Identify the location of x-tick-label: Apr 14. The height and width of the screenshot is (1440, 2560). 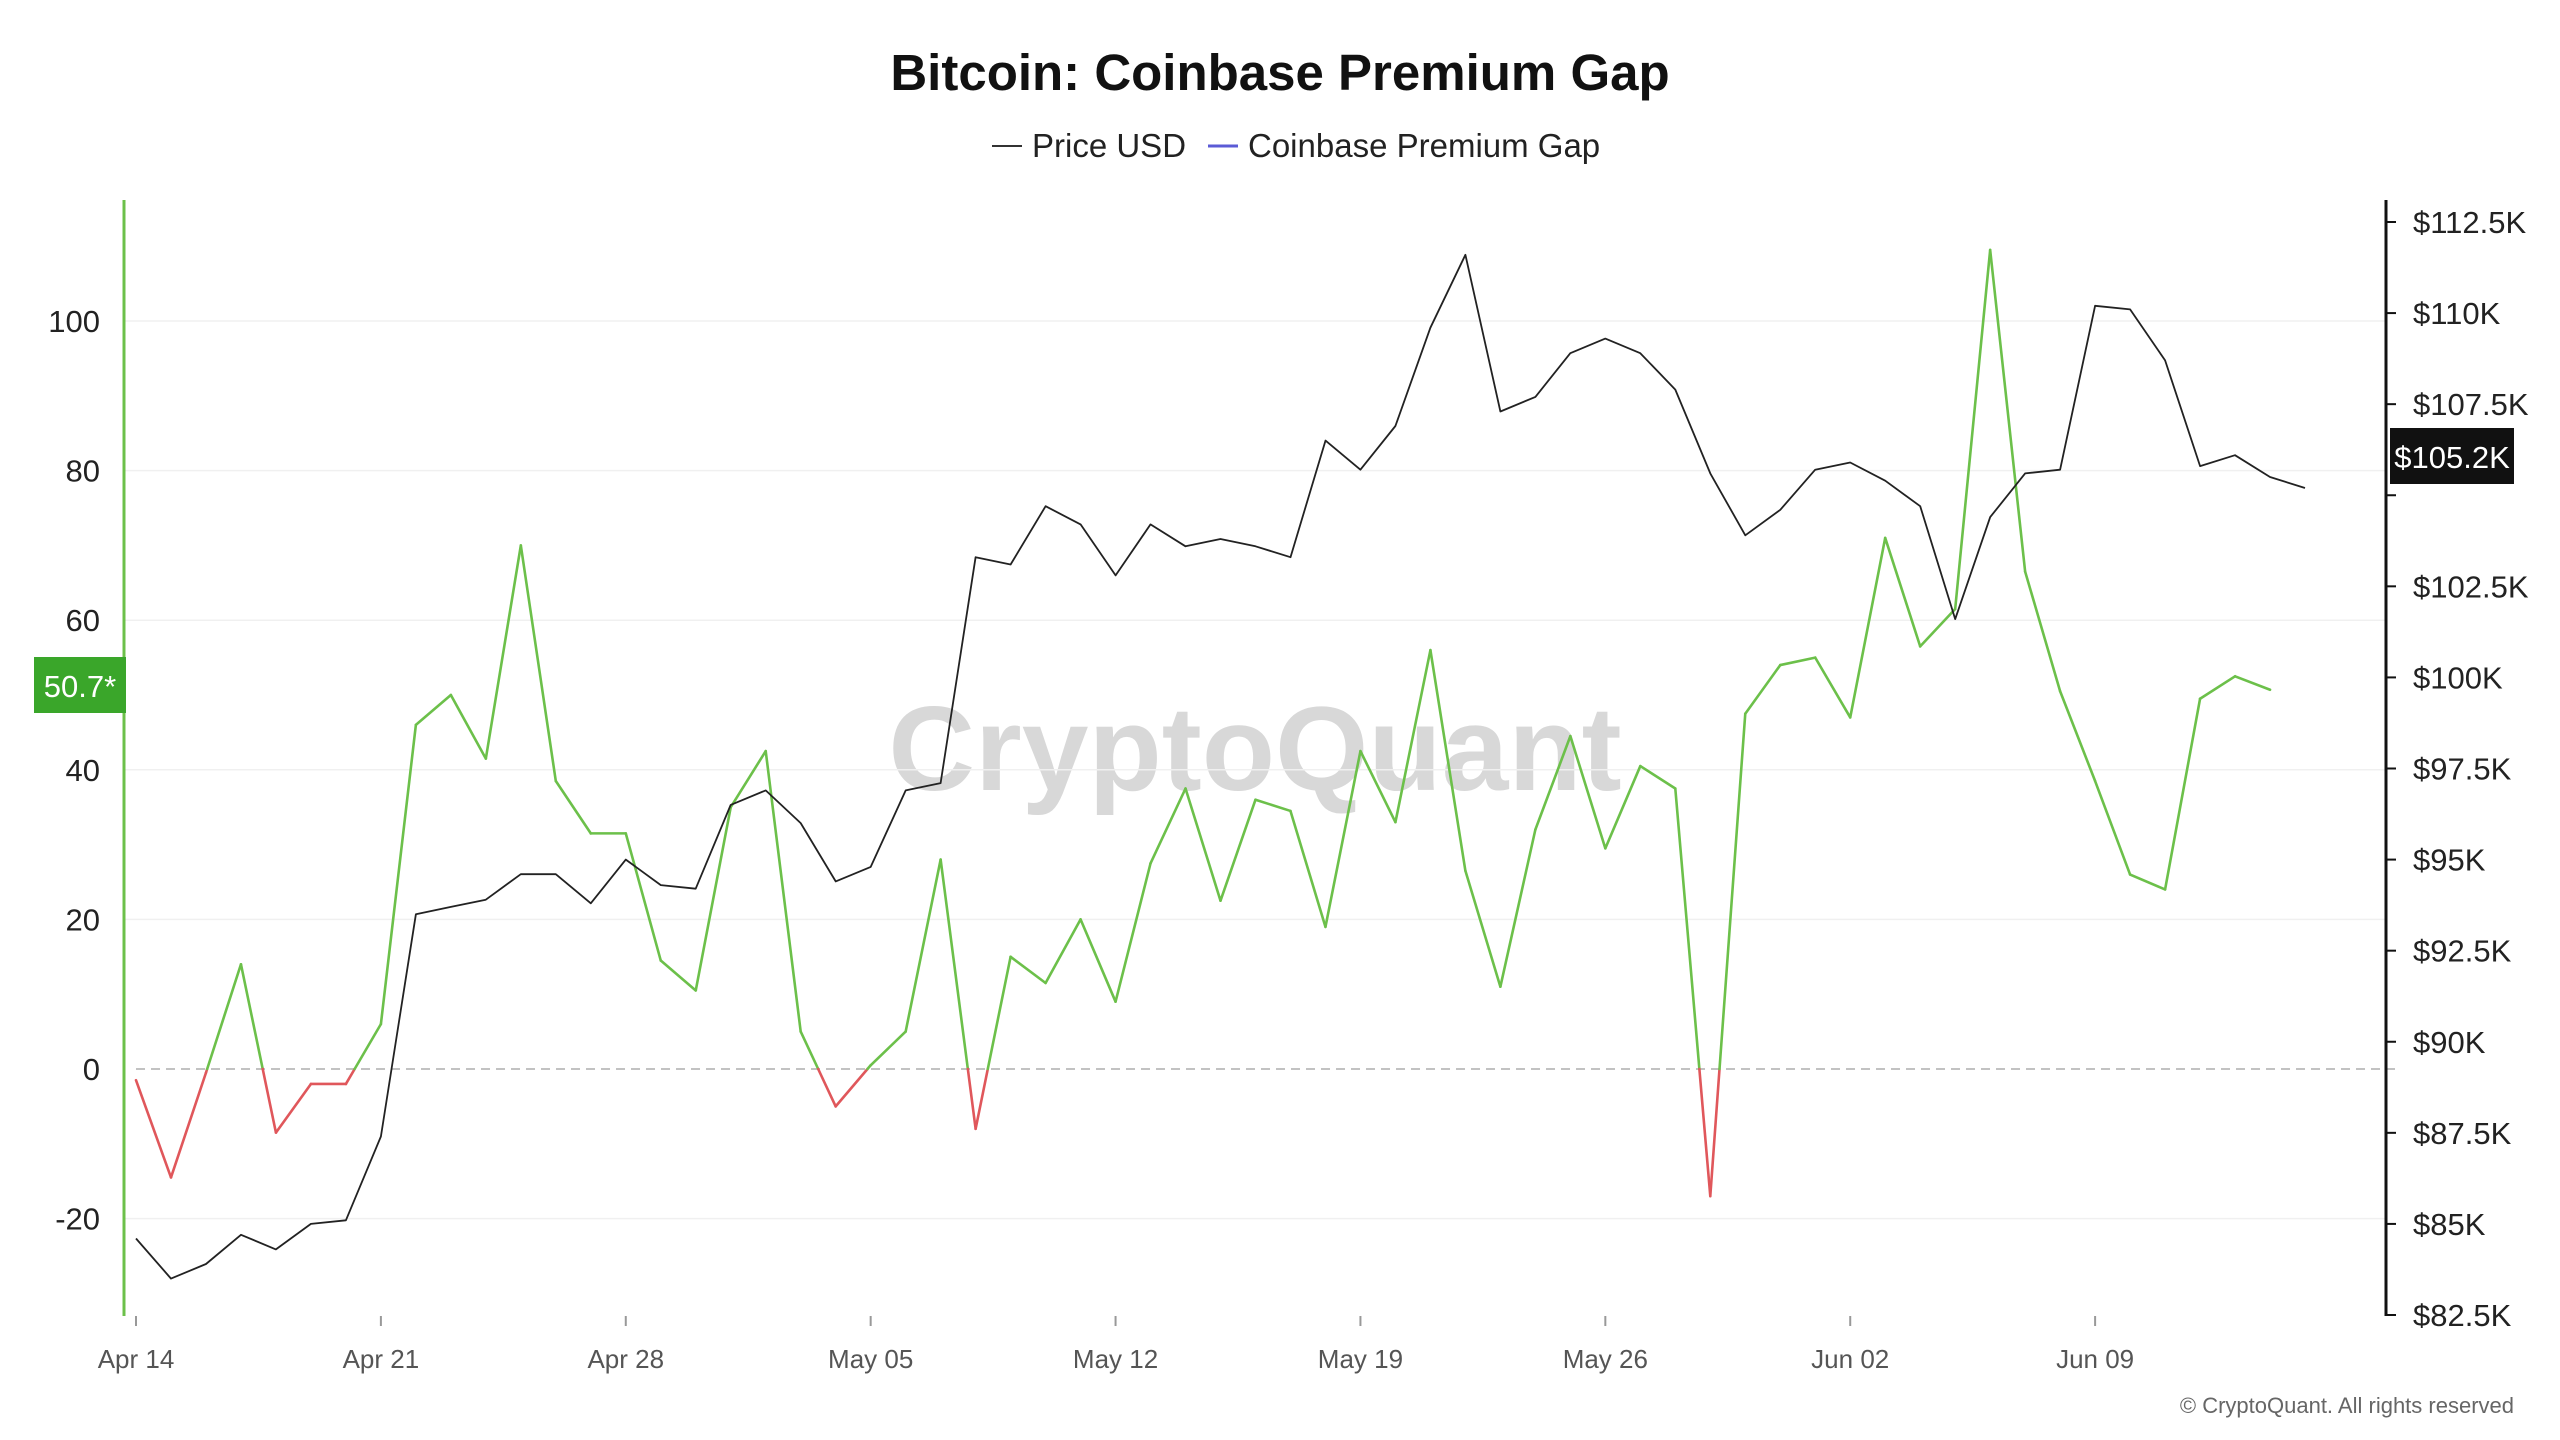
(136, 1359).